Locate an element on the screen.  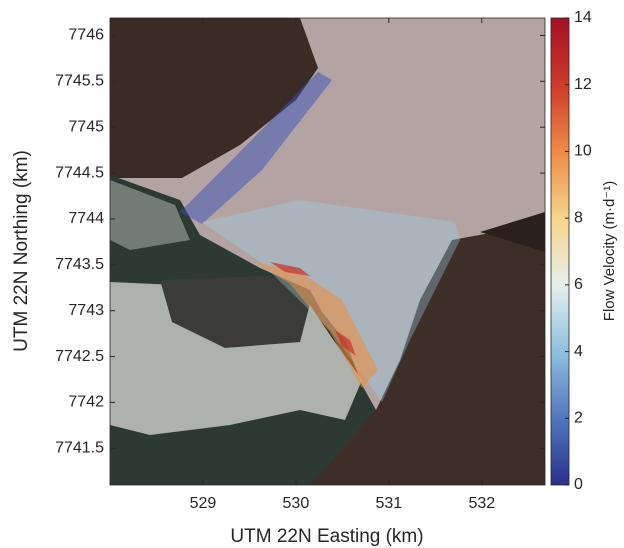
x-tick-label: 530 is located at coordinates (296, 503).